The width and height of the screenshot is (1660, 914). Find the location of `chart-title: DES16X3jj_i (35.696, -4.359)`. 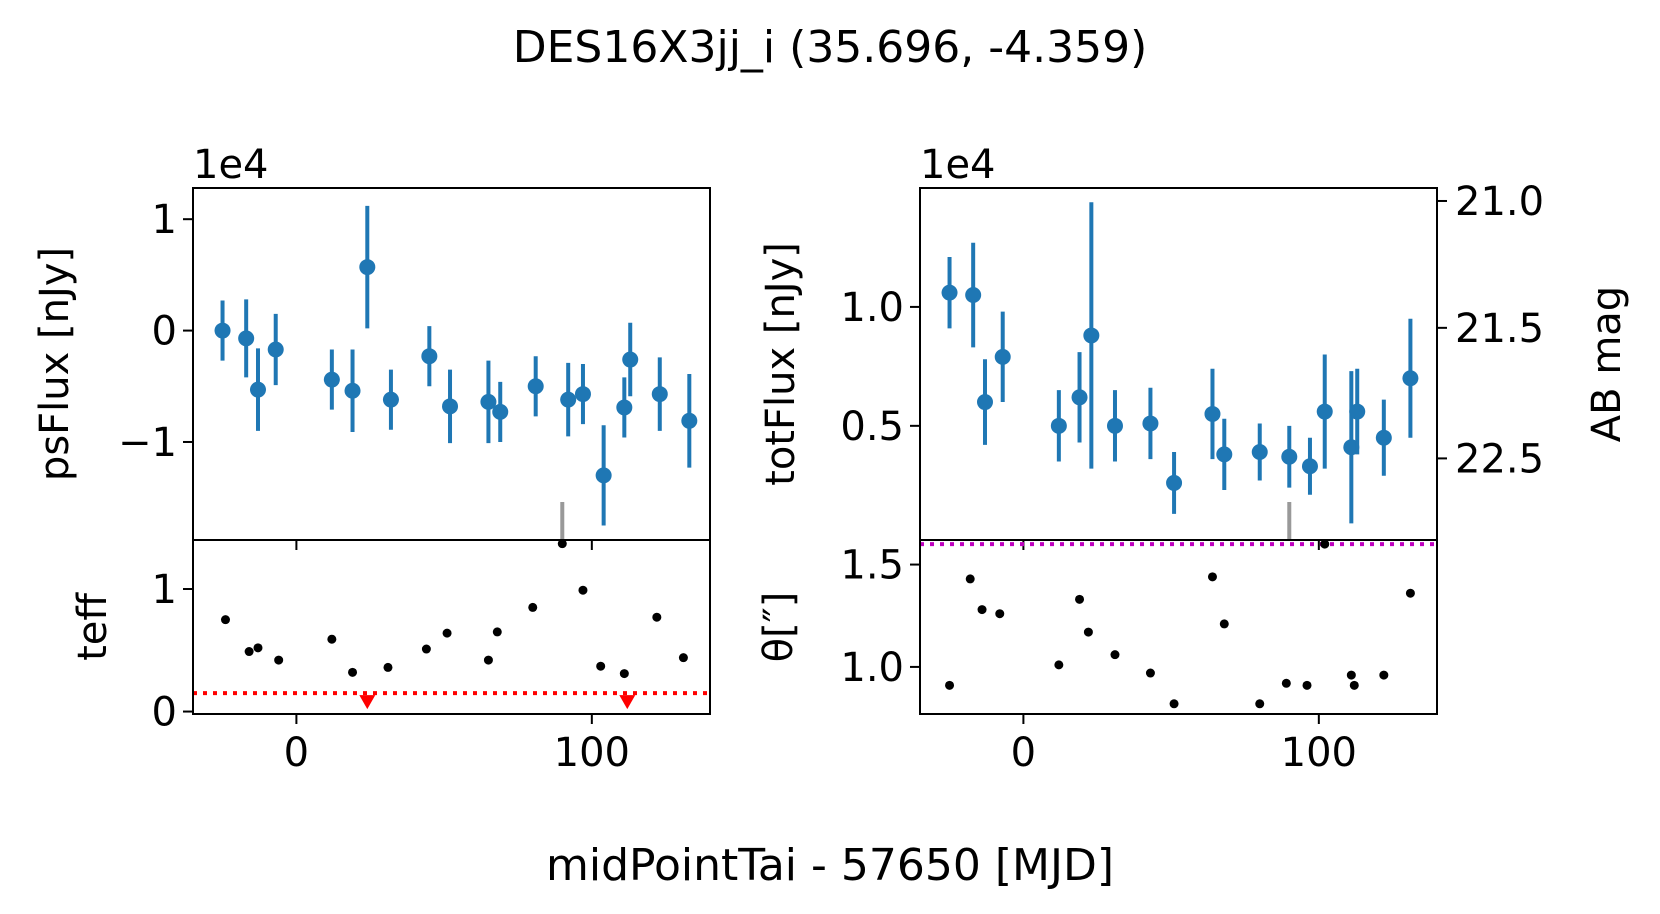

chart-title: DES16X3jj_i (35.696, -4.359) is located at coordinates (830, 47).